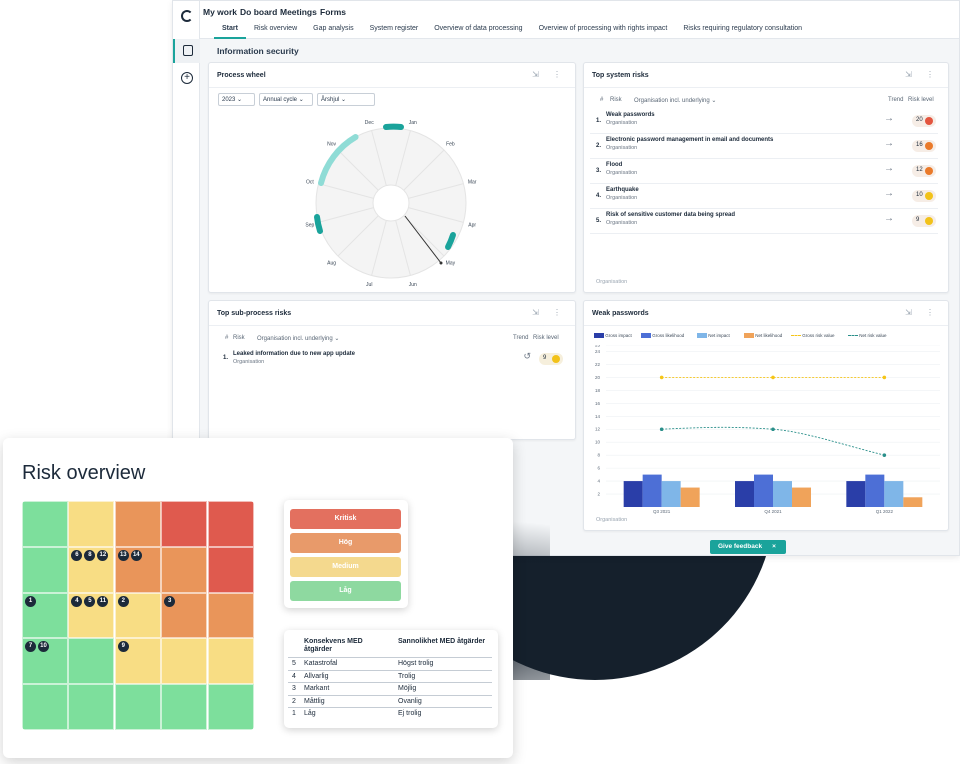 The height and width of the screenshot is (764, 960). What do you see at coordinates (275, 28) in the screenshot?
I see `tab-risk-overview: Risk overview` at bounding box center [275, 28].